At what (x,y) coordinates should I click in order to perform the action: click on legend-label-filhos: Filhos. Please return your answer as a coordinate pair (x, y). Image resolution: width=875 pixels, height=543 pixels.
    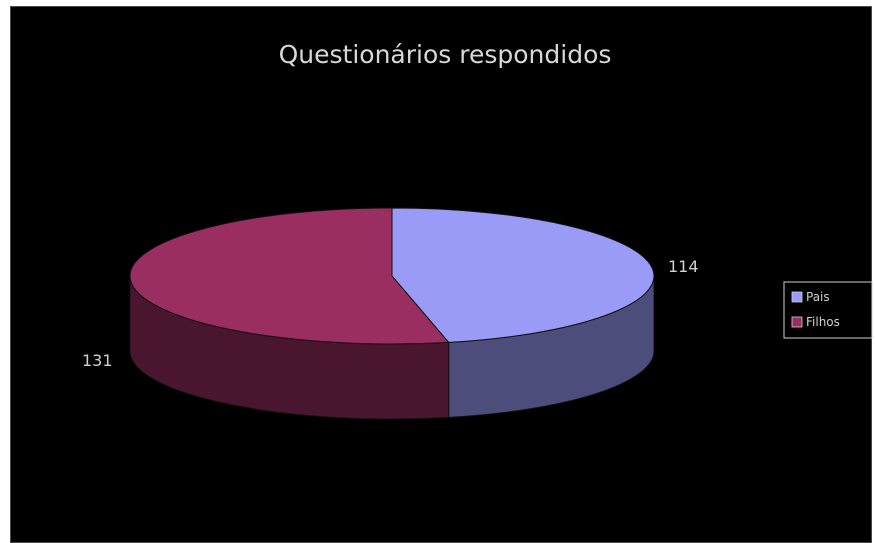
    Looking at the image, I should click on (823, 322).